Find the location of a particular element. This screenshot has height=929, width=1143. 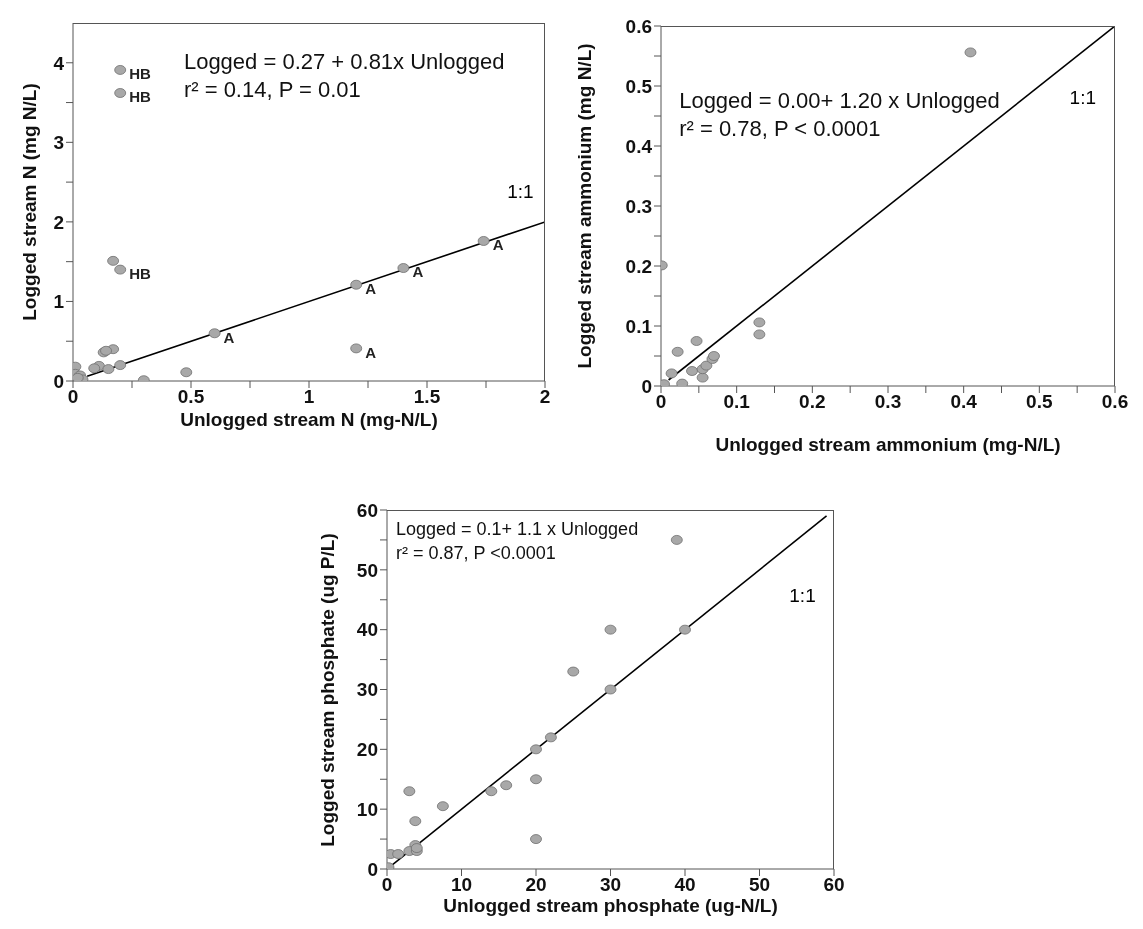

y-axis-title: Logged stream ammonium (mg N/L) is located at coordinates (585, 206).